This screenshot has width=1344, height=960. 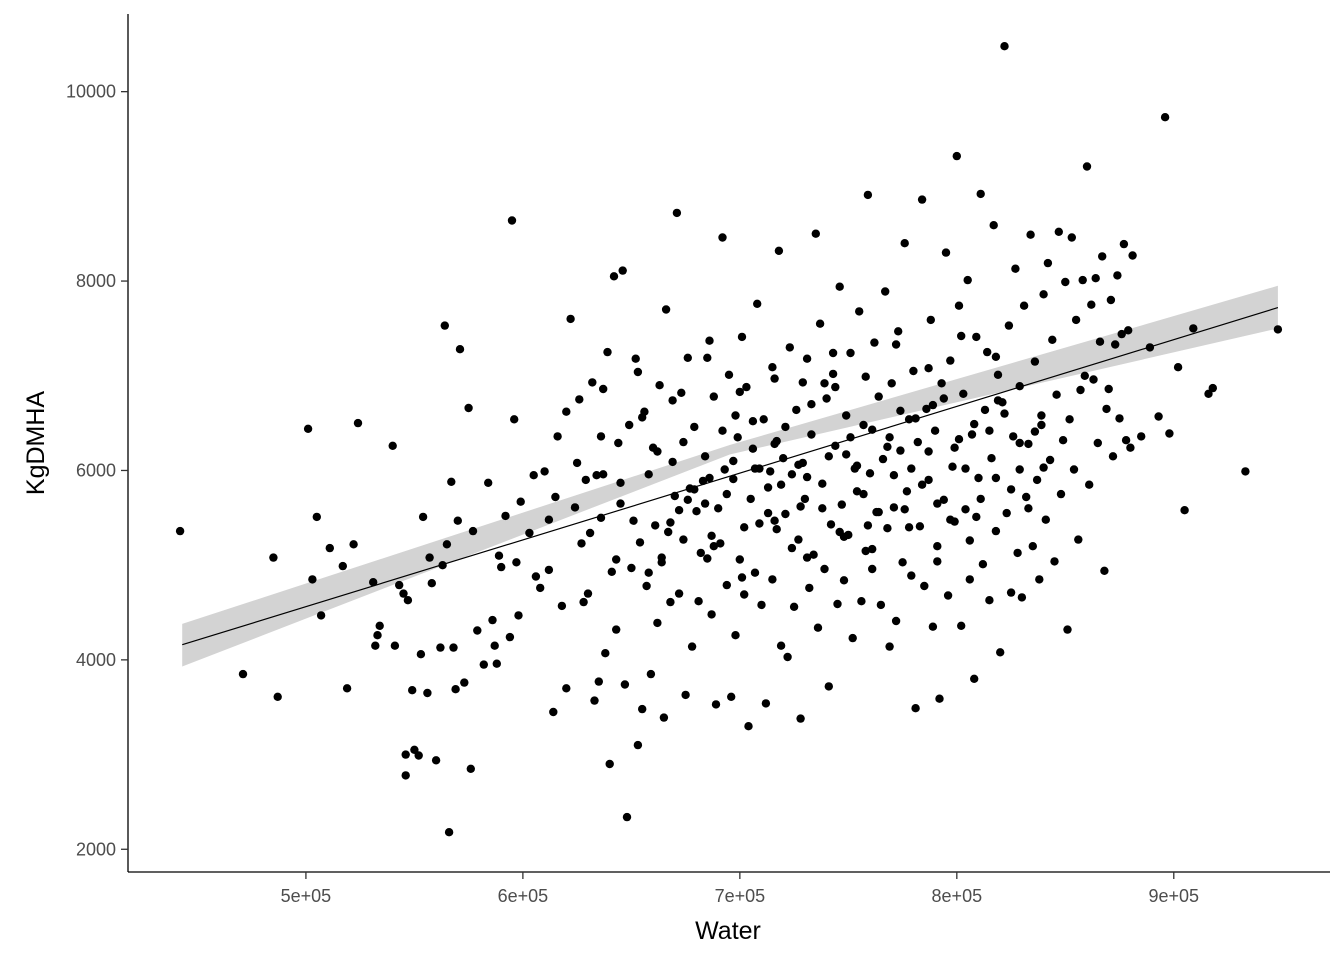 What do you see at coordinates (728, 931) in the screenshot?
I see `x-axis-title: Water` at bounding box center [728, 931].